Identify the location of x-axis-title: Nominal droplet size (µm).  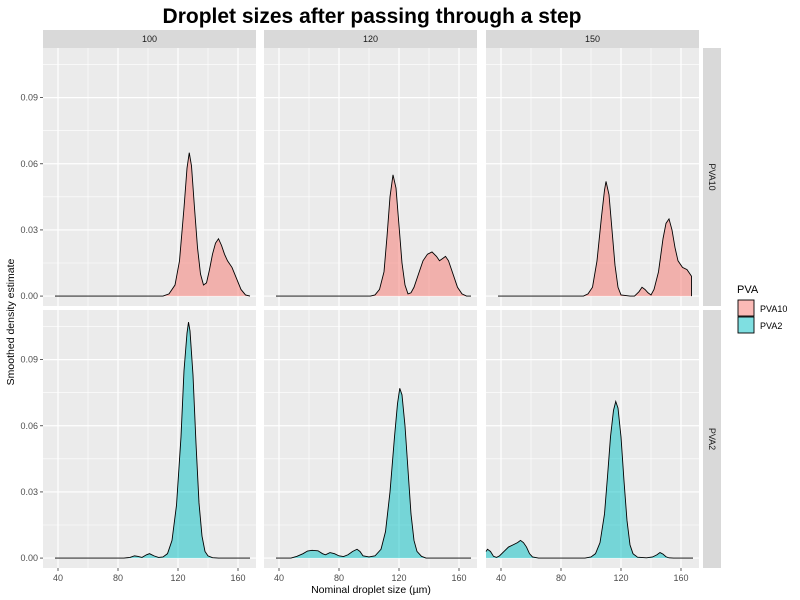
(371, 590).